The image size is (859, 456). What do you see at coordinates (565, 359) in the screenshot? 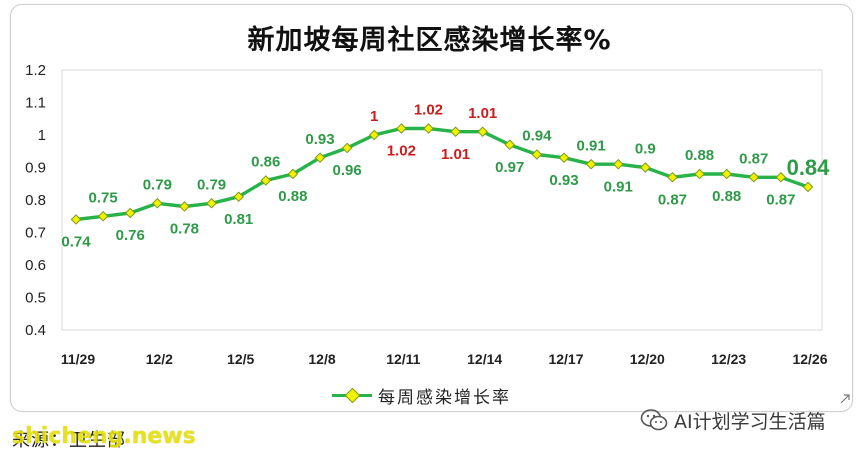
I see `x-tick-label: 12/17` at bounding box center [565, 359].